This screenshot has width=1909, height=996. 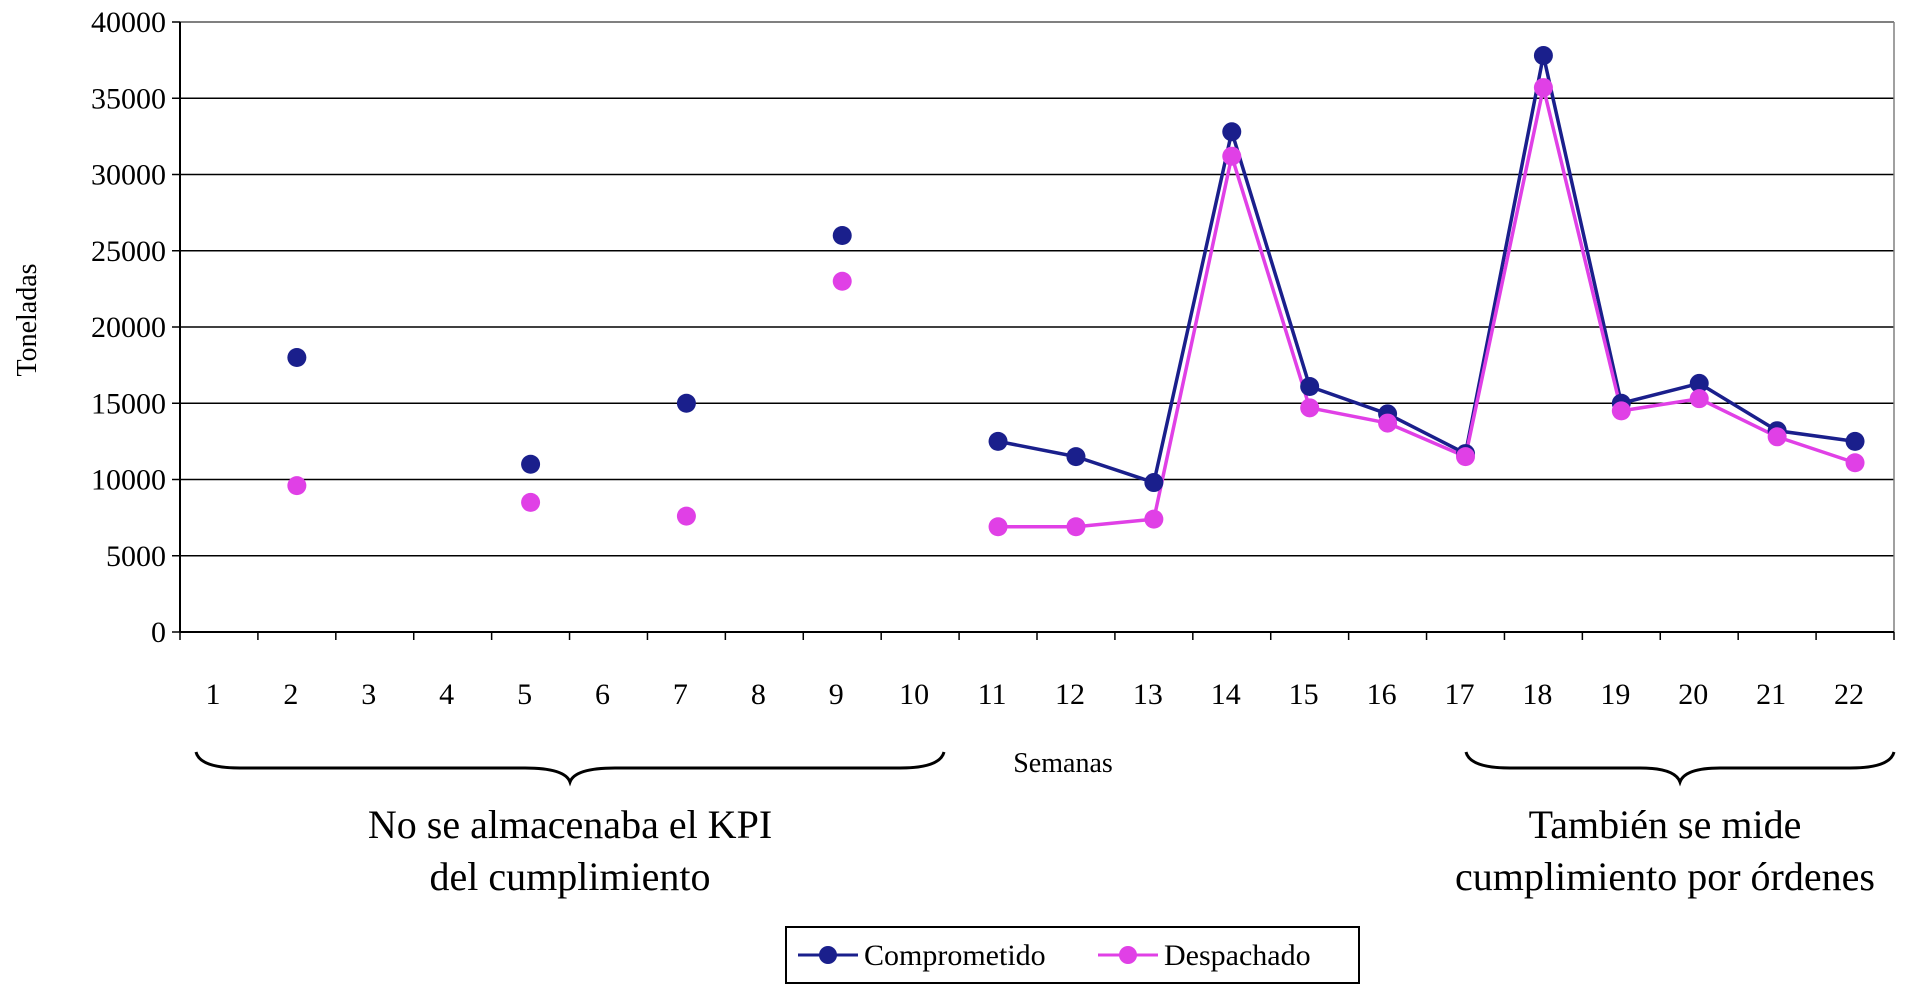 I want to click on legend-marker-despachado, so click(x=1128, y=955).